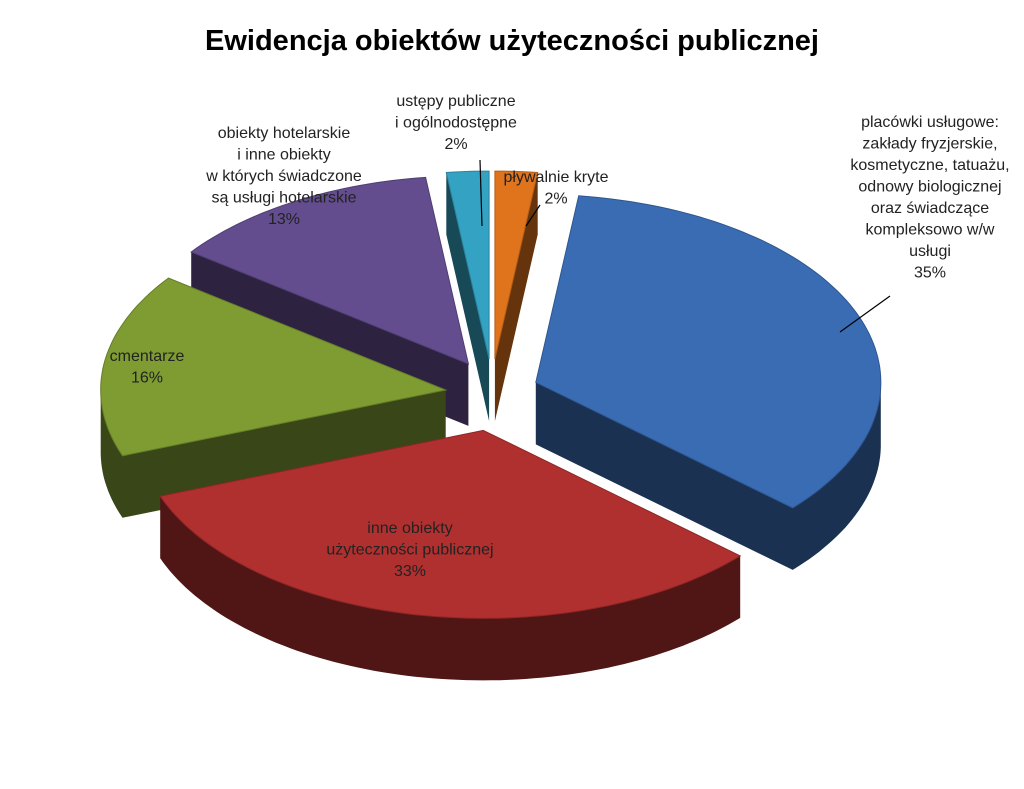 This screenshot has height=789, width=1024. I want to click on label-line: usługi, so click(930, 251).